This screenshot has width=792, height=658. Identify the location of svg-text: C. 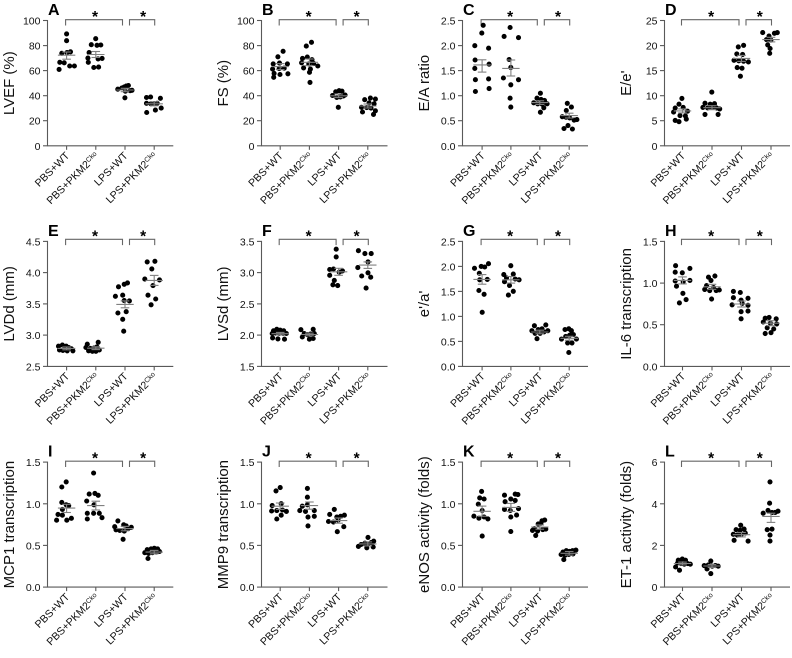
(469, 10).